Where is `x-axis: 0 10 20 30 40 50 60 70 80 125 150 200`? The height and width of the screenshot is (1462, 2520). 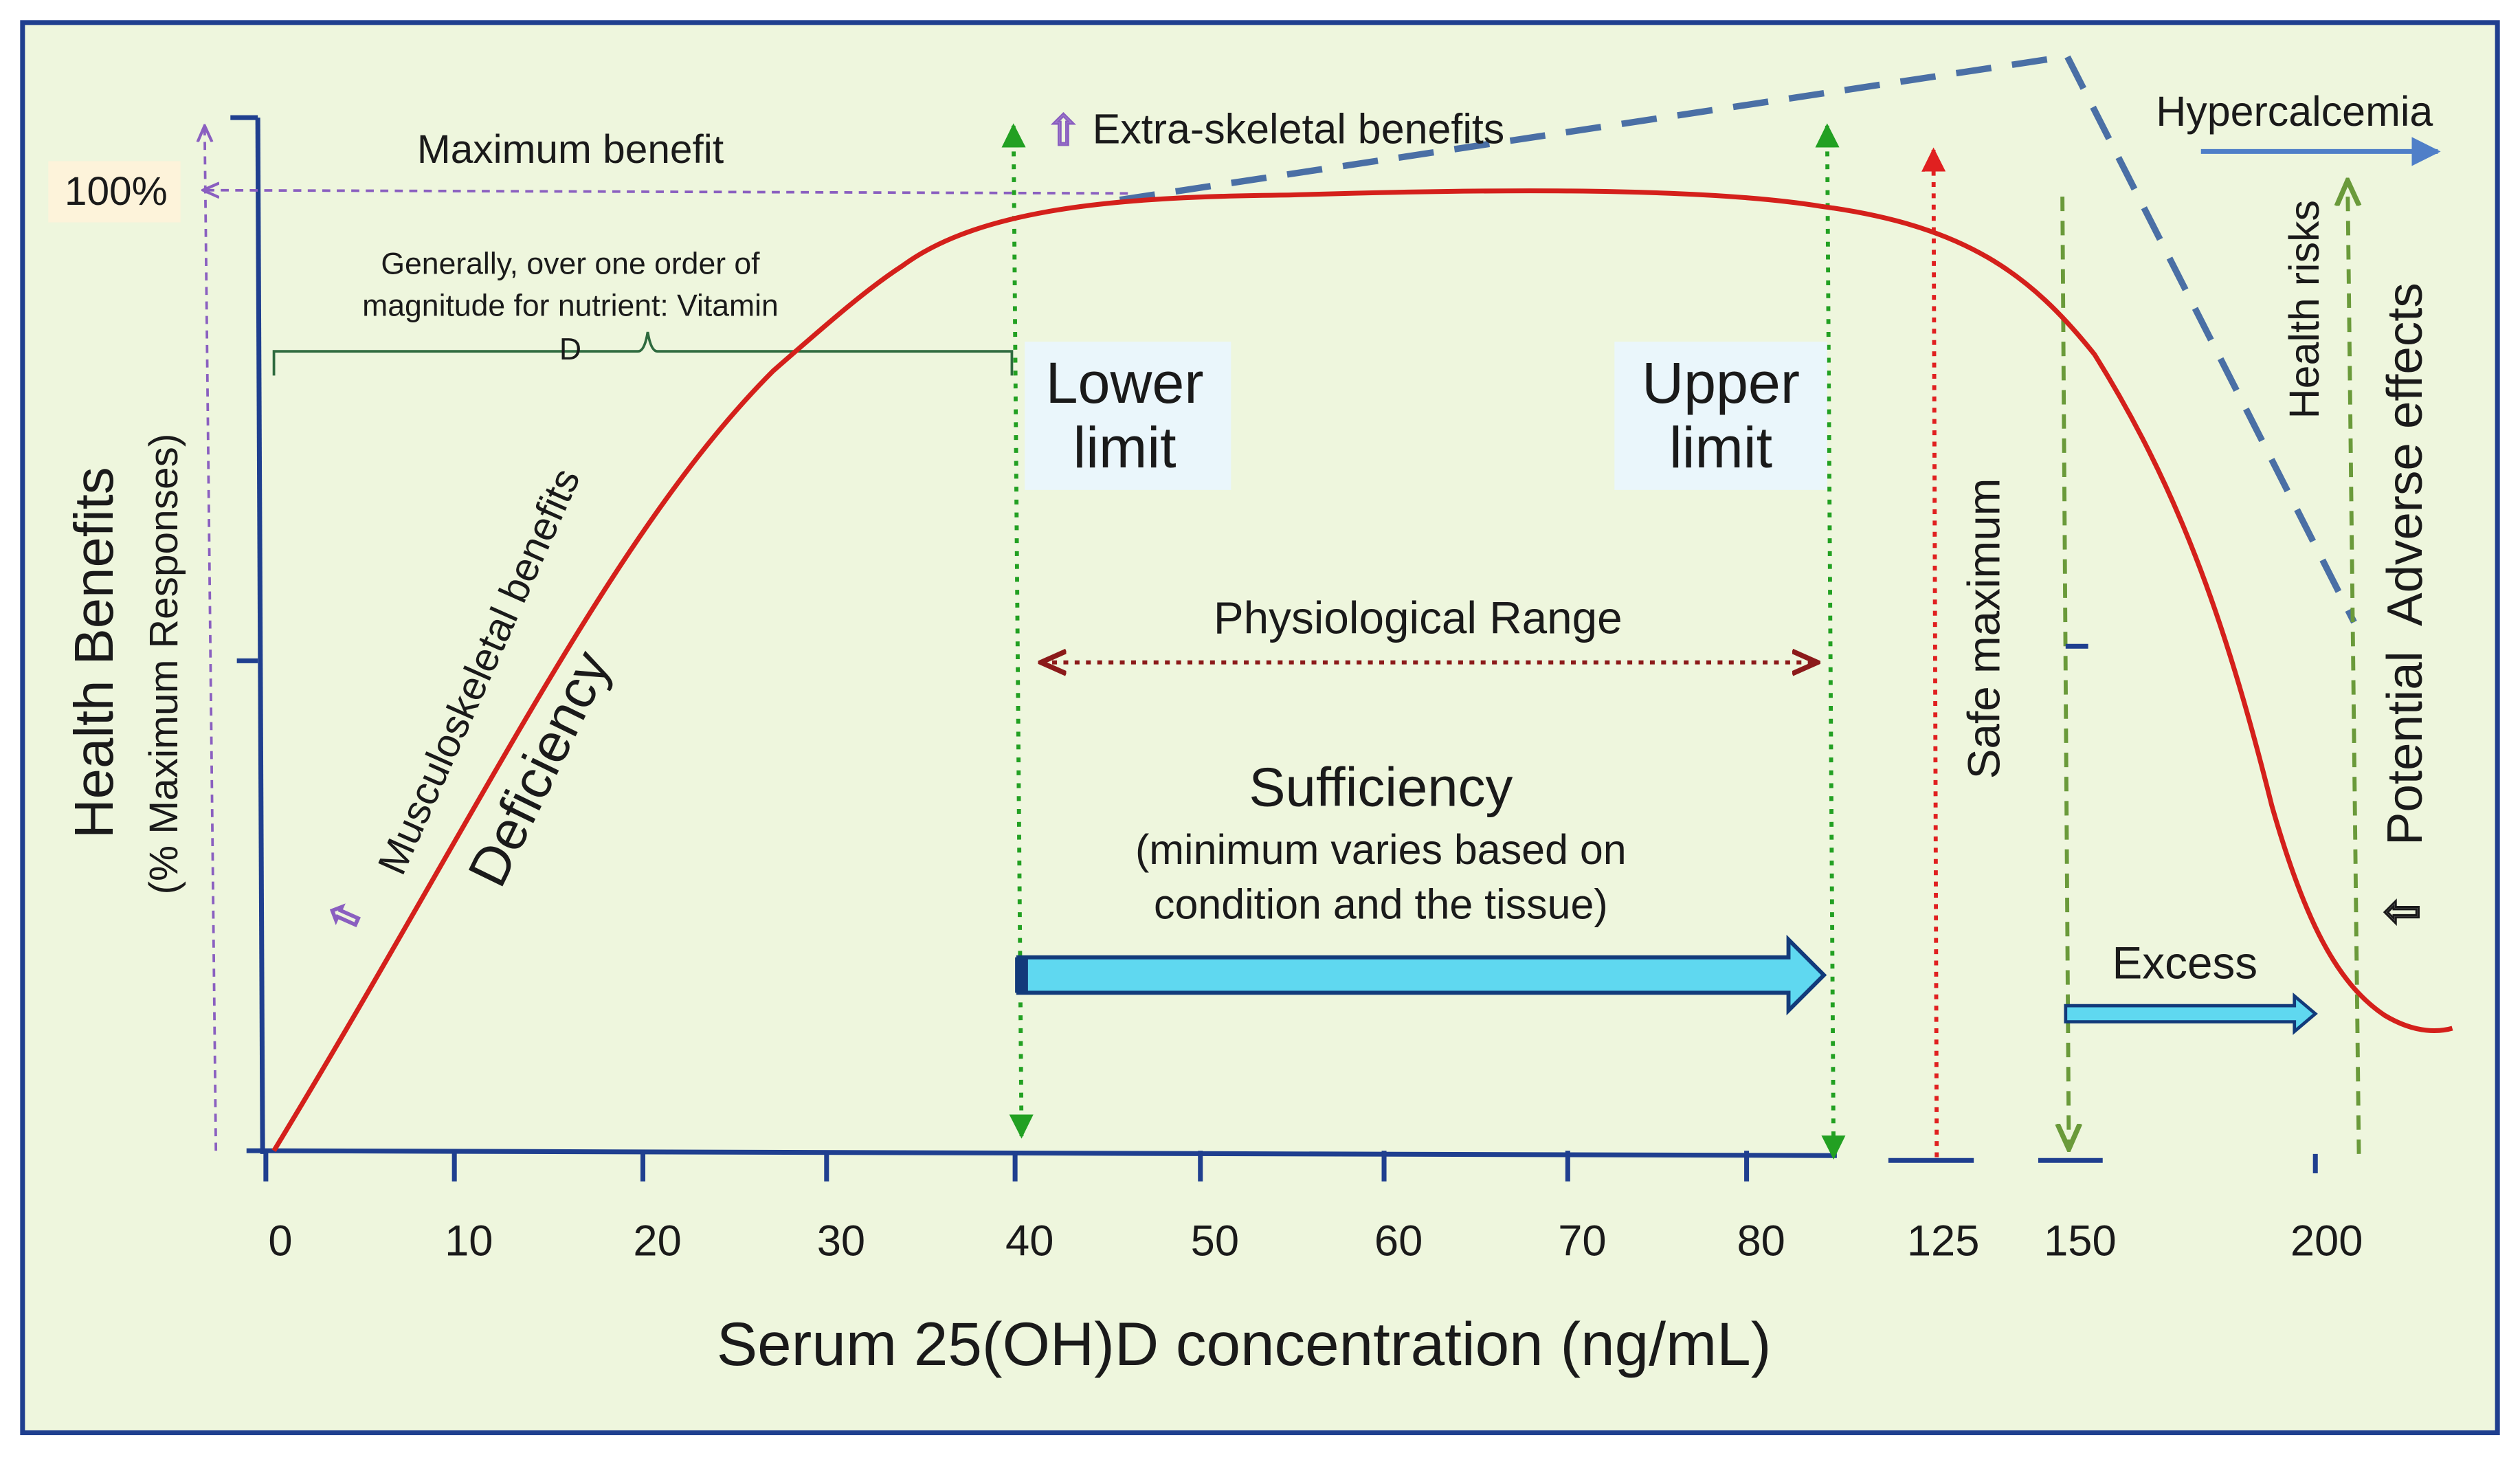 x-axis: 0 10 20 30 40 50 60 70 80 125 150 200 is located at coordinates (1313, 1206).